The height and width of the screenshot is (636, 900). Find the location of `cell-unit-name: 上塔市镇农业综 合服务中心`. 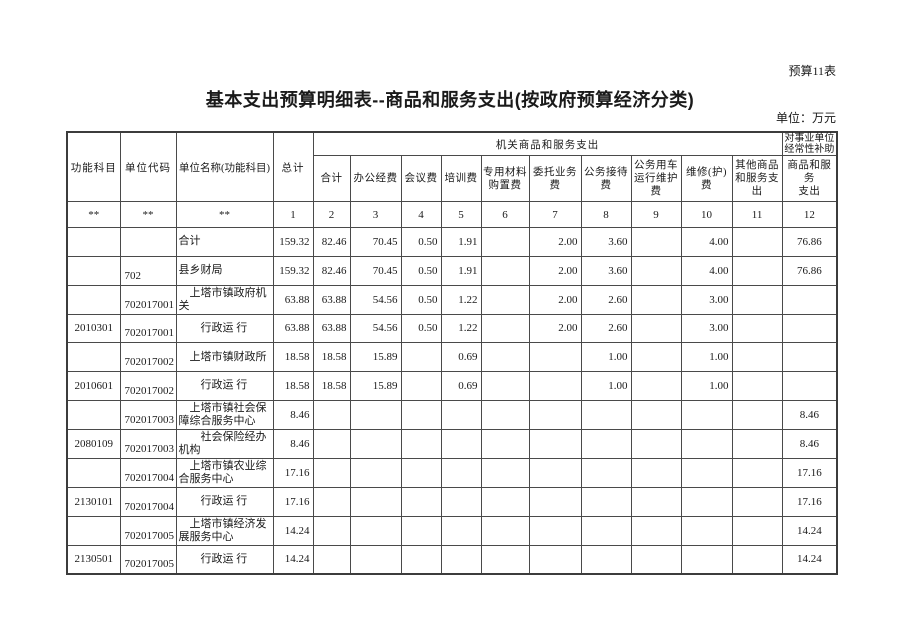

cell-unit-name: 上塔市镇农业综 合服务中心 is located at coordinates (224, 472).